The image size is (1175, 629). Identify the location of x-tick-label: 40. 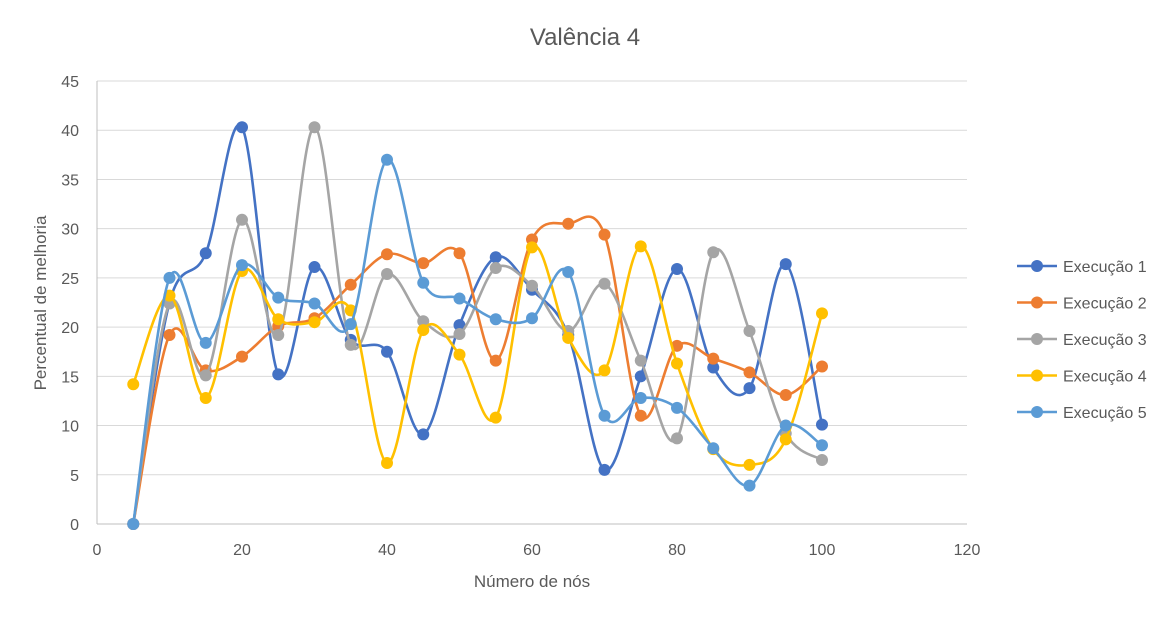
(387, 550).